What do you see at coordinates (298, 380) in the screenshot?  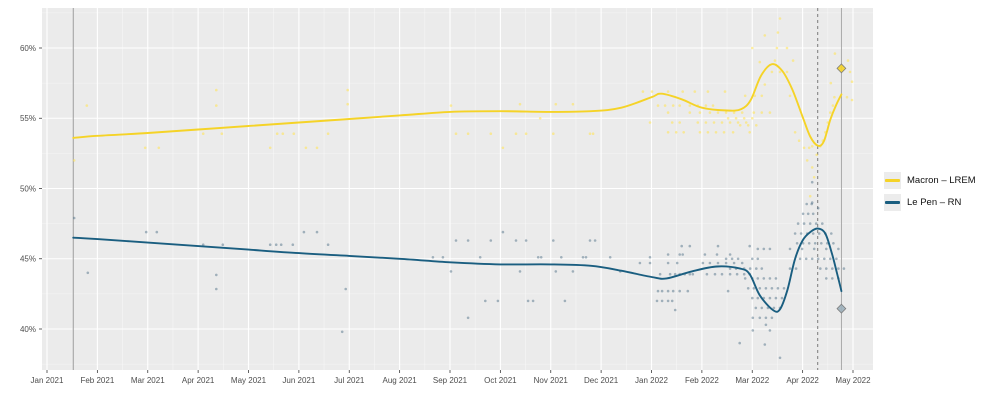 I see `x-tick-label: Jun 2021` at bounding box center [298, 380].